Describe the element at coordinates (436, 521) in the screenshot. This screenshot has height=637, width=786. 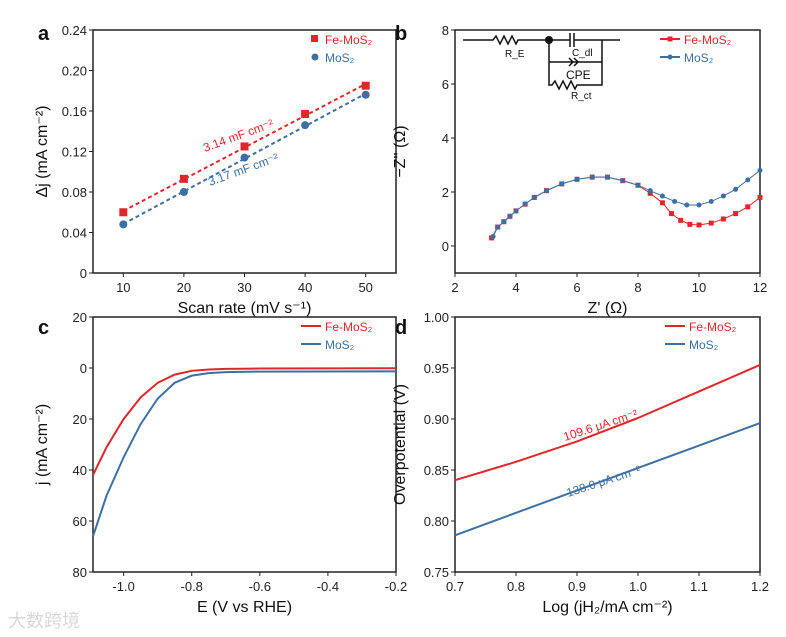
I see `y-tick-label: 0.80` at that location.